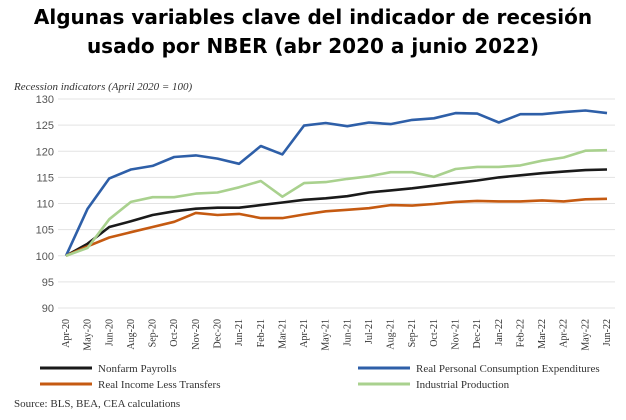  I want to click on x-tick-label: Nov-20, so click(196, 334).